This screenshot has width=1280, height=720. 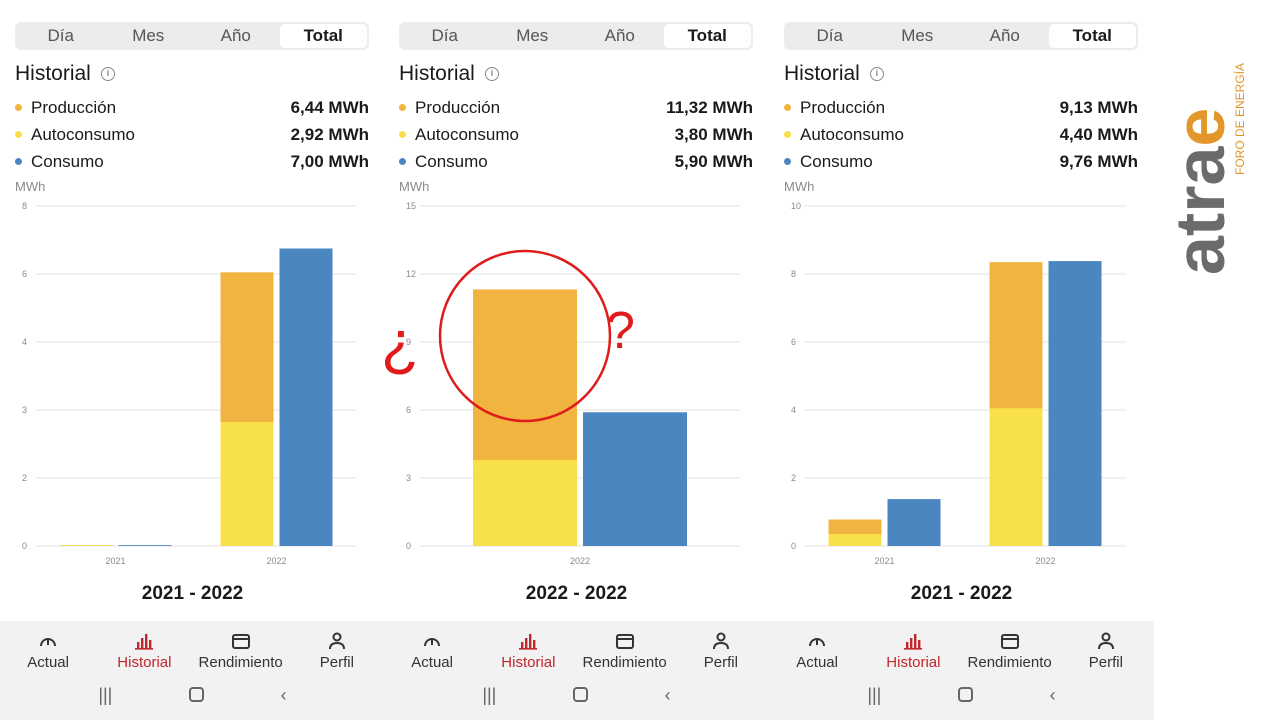 I want to click on y-tick-label: 6, so click(x=793, y=342).